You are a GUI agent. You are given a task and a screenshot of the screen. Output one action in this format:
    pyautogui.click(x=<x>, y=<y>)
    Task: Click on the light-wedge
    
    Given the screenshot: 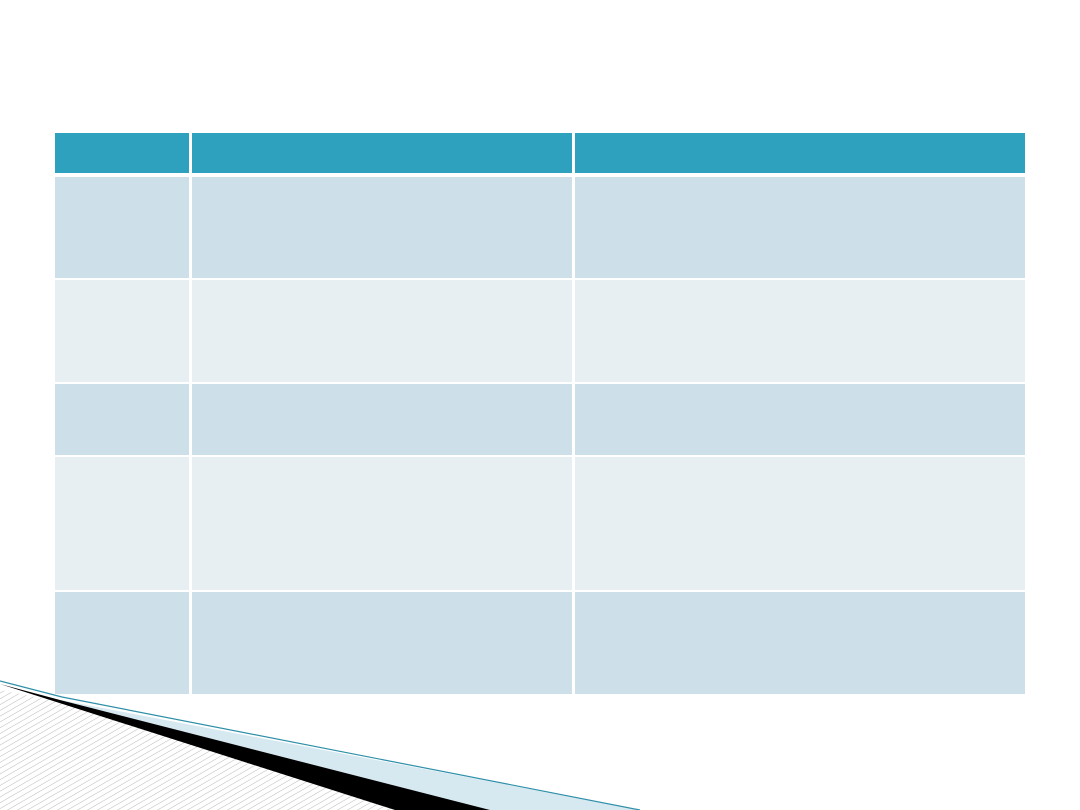 What is the action you would take?
    pyautogui.click(x=350, y=755)
    